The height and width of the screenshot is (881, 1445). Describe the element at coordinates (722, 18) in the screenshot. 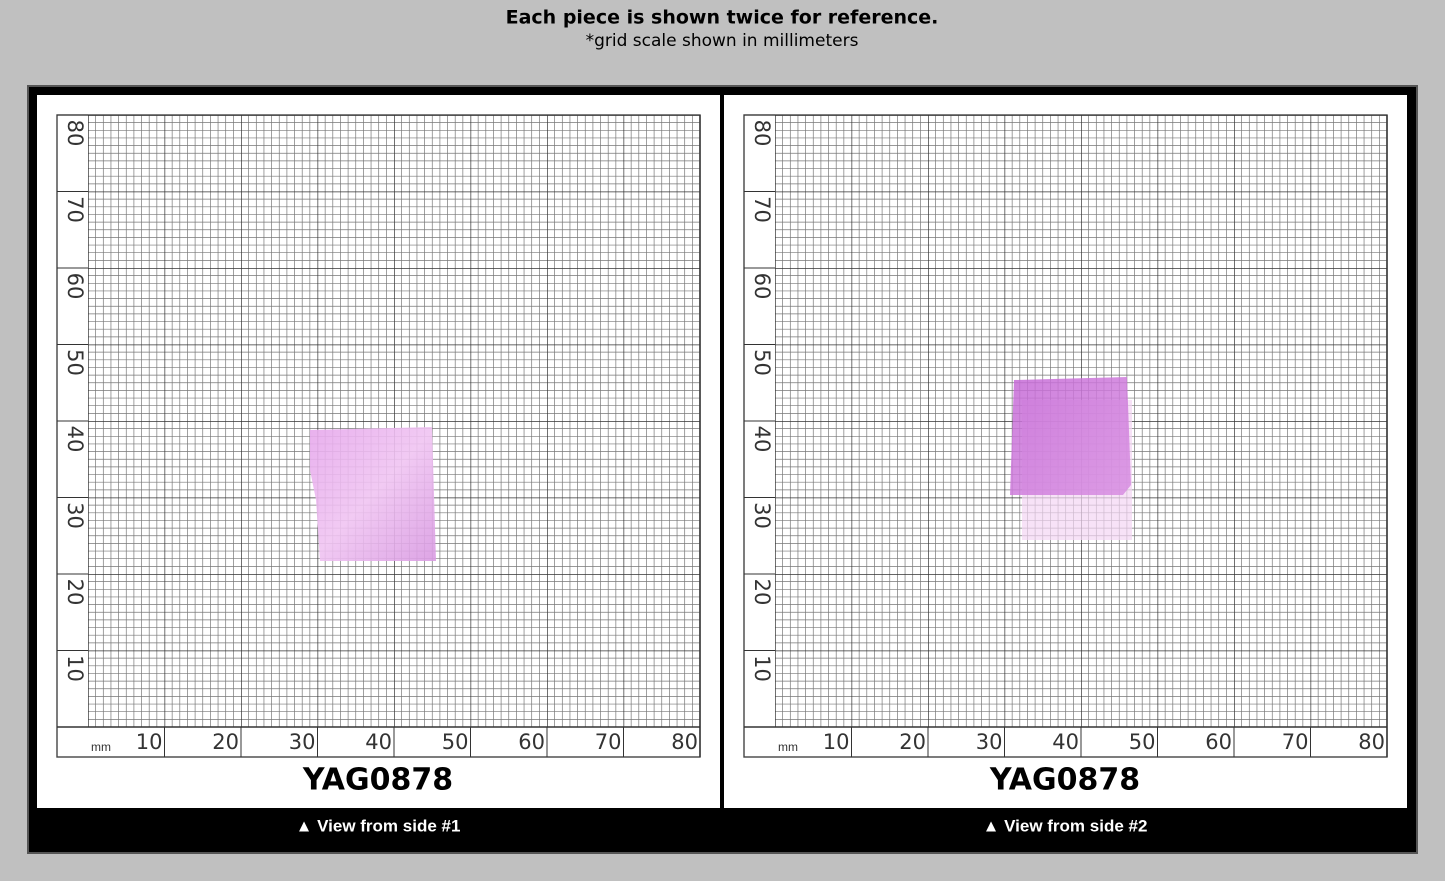

I see `title: Each piece is shown twice for reference.` at that location.